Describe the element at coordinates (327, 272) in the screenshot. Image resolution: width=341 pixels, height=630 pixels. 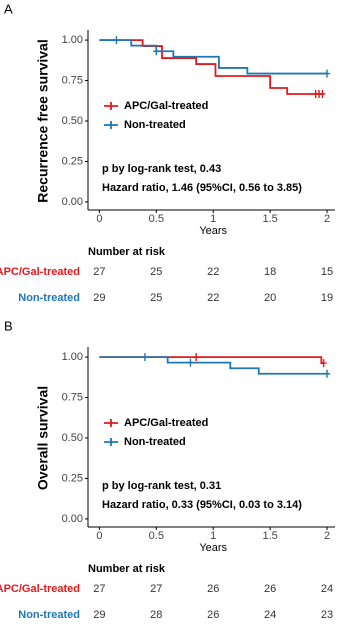
I see `risk-count: 15` at that location.